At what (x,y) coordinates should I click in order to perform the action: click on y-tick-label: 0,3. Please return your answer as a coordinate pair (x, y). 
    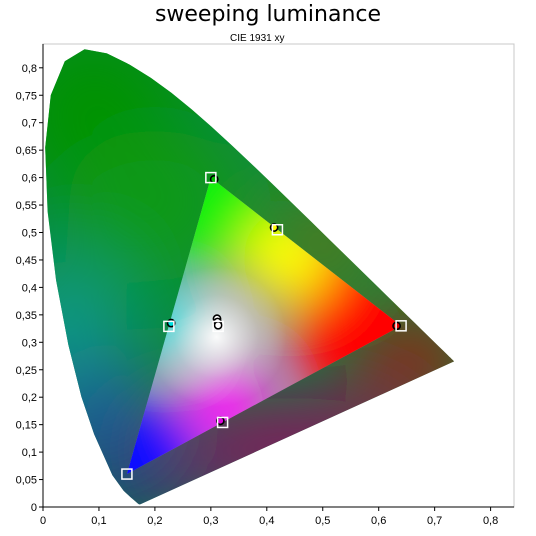
    Looking at the image, I should click on (29, 343).